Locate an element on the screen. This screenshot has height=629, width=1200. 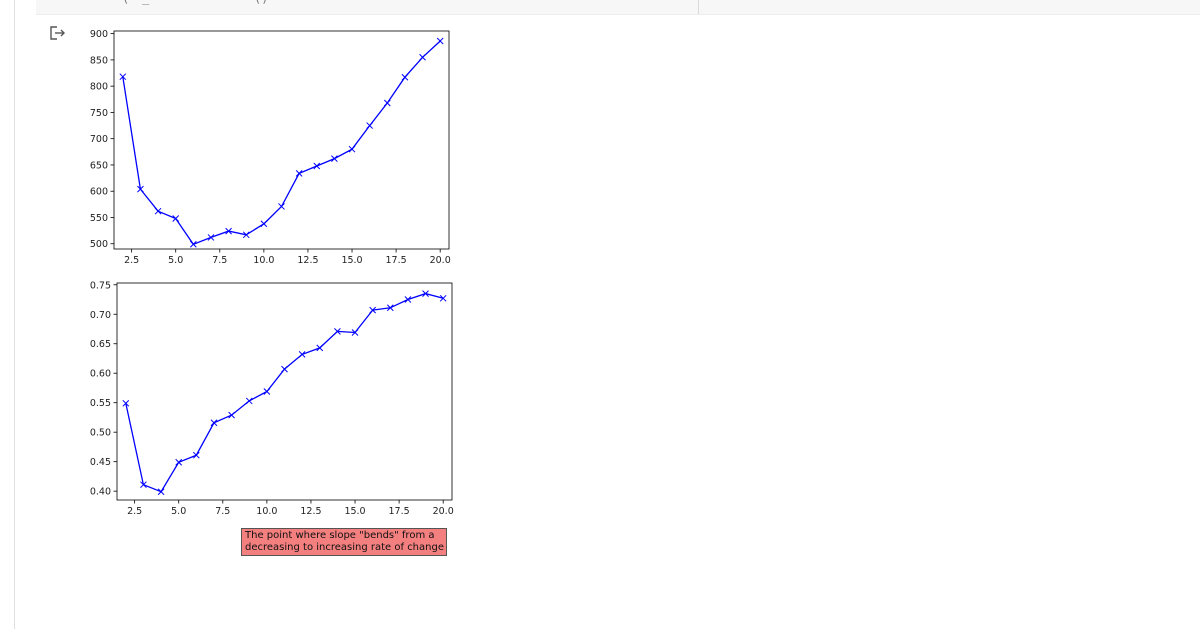
output-redirect-icon is located at coordinates (58, 33).